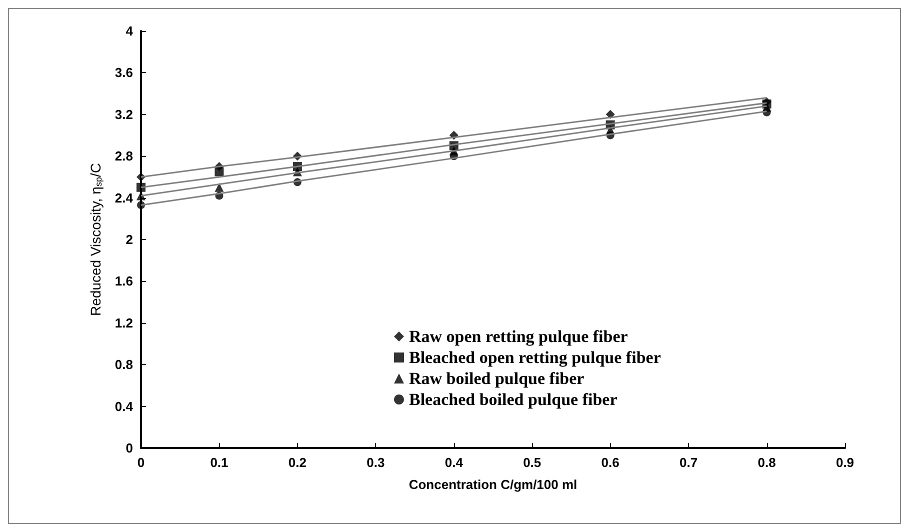 The width and height of the screenshot is (909, 532). What do you see at coordinates (123, 322) in the screenshot?
I see `y-tick-label: 1.2` at bounding box center [123, 322].